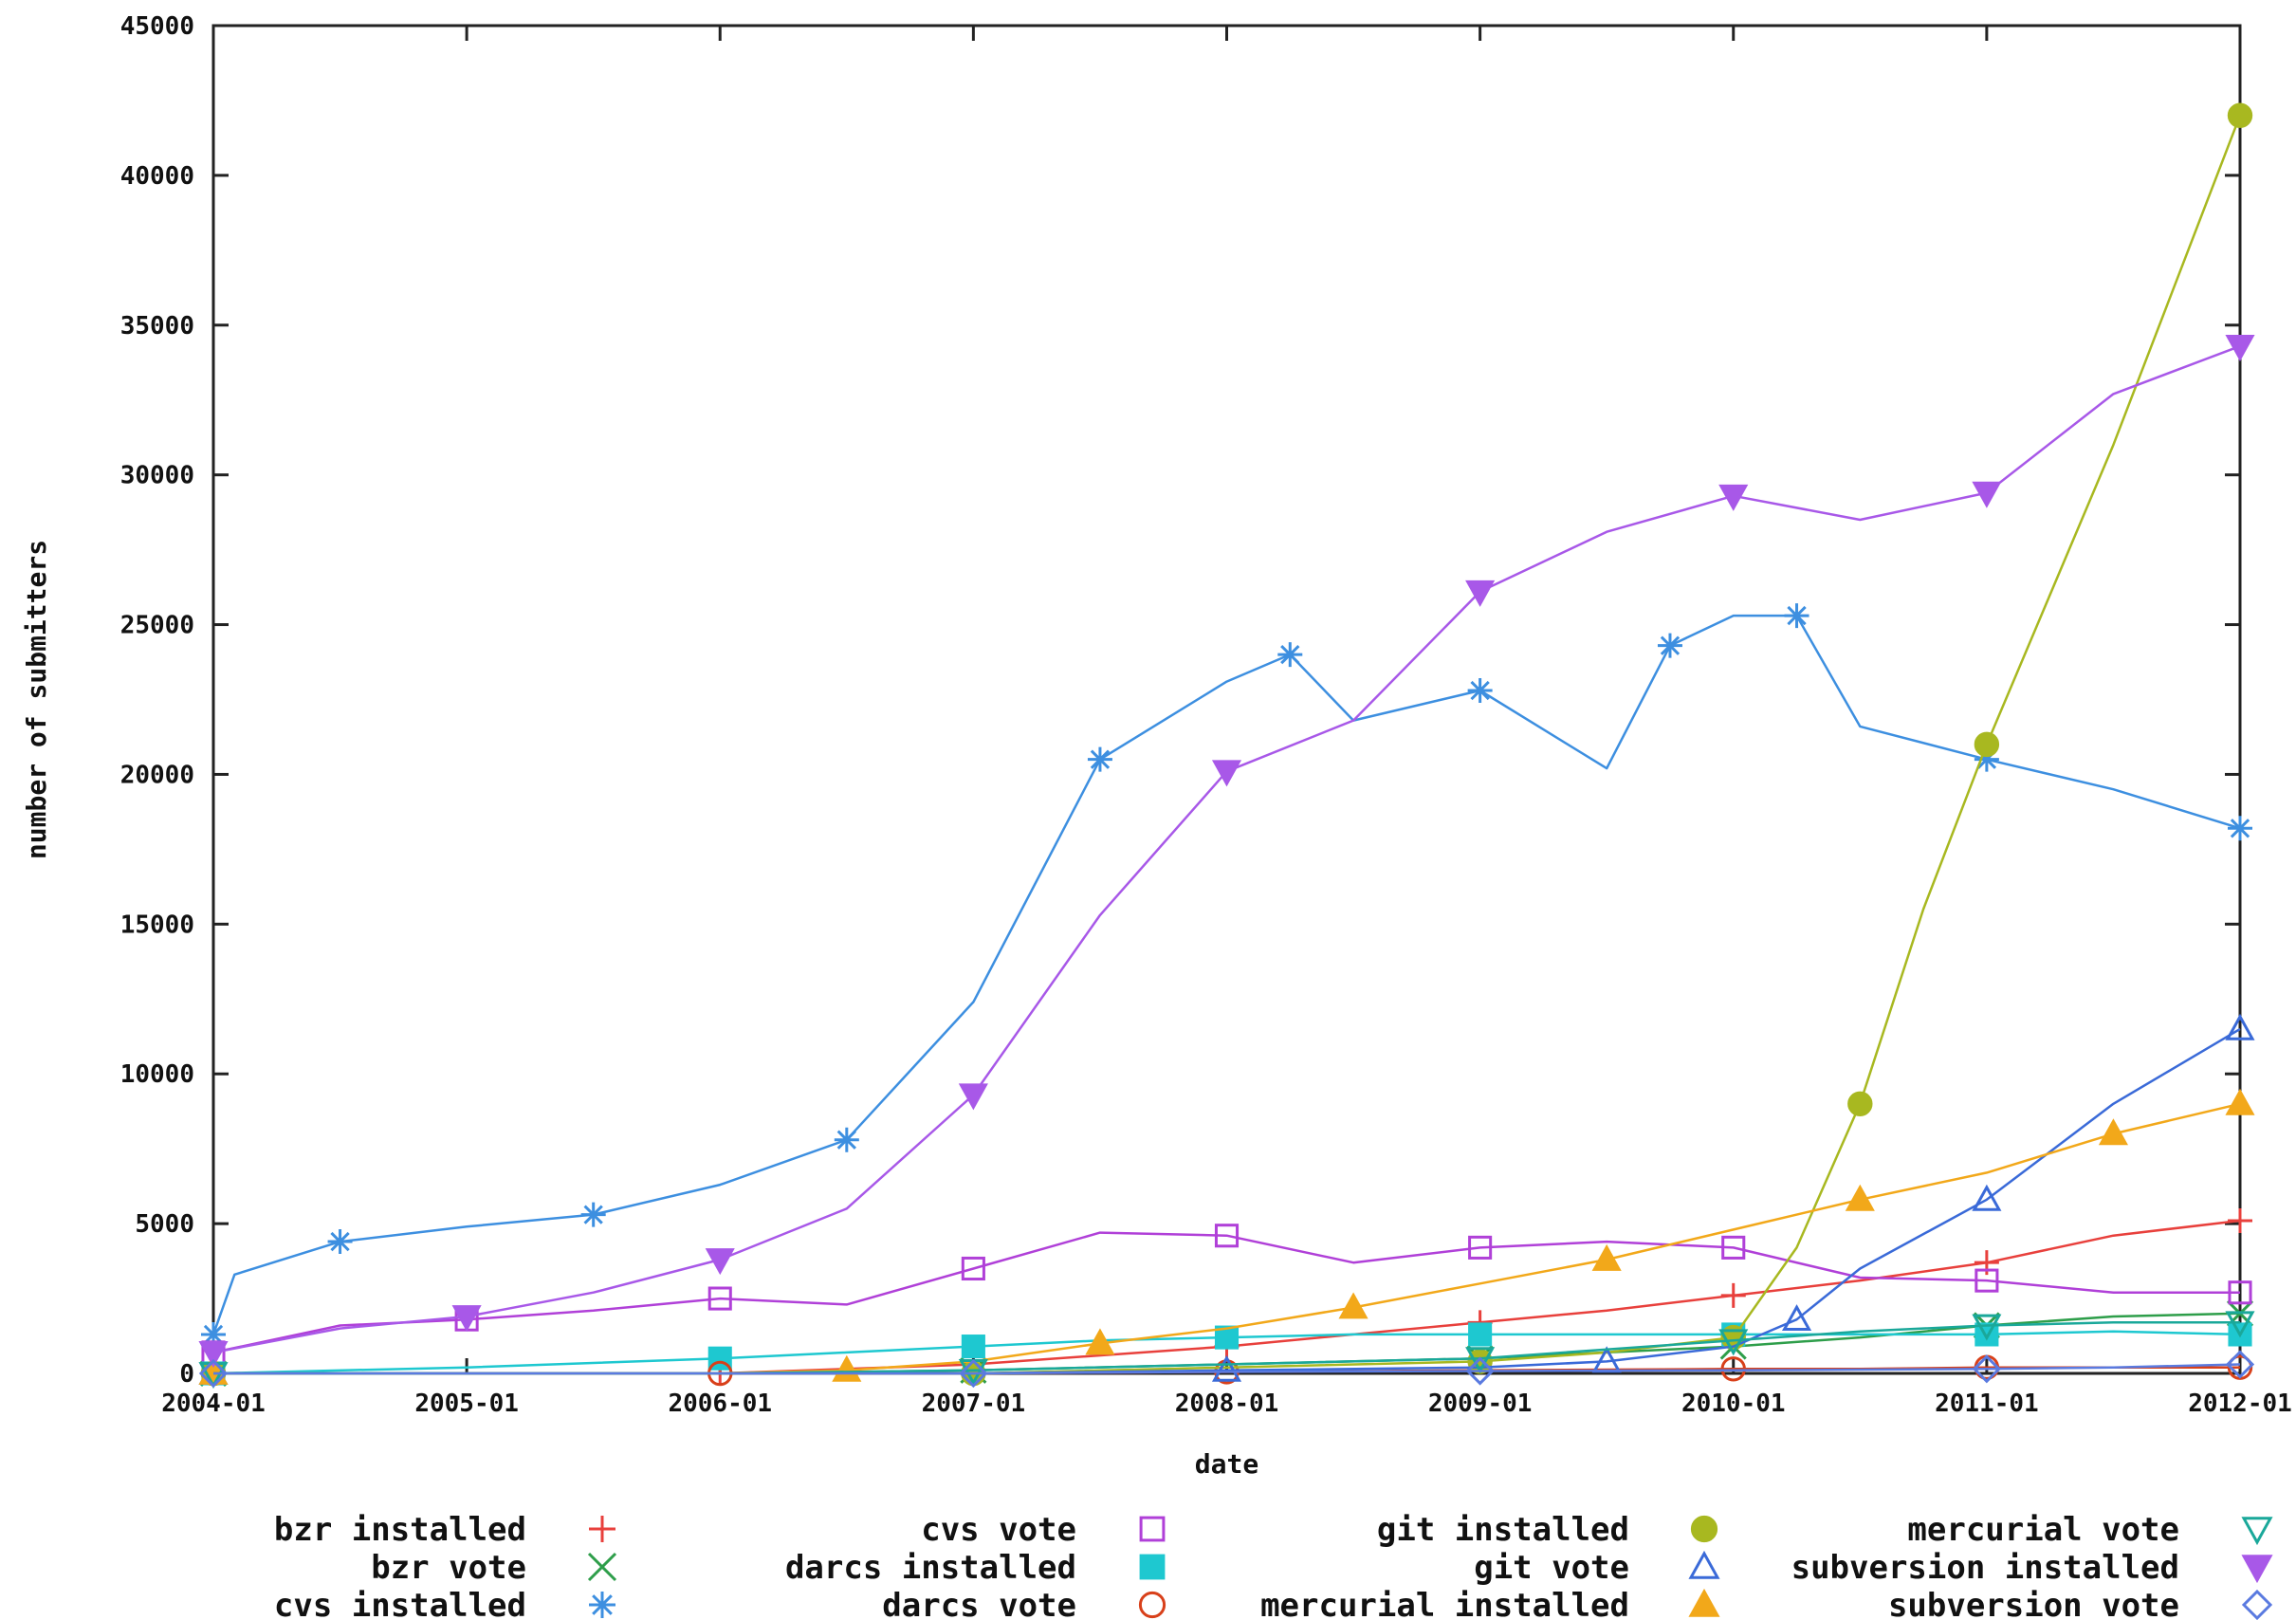 The height and width of the screenshot is (1620, 2296). What do you see at coordinates (2240, 1404) in the screenshot?
I see `x-tick-label: 2012-01` at bounding box center [2240, 1404].